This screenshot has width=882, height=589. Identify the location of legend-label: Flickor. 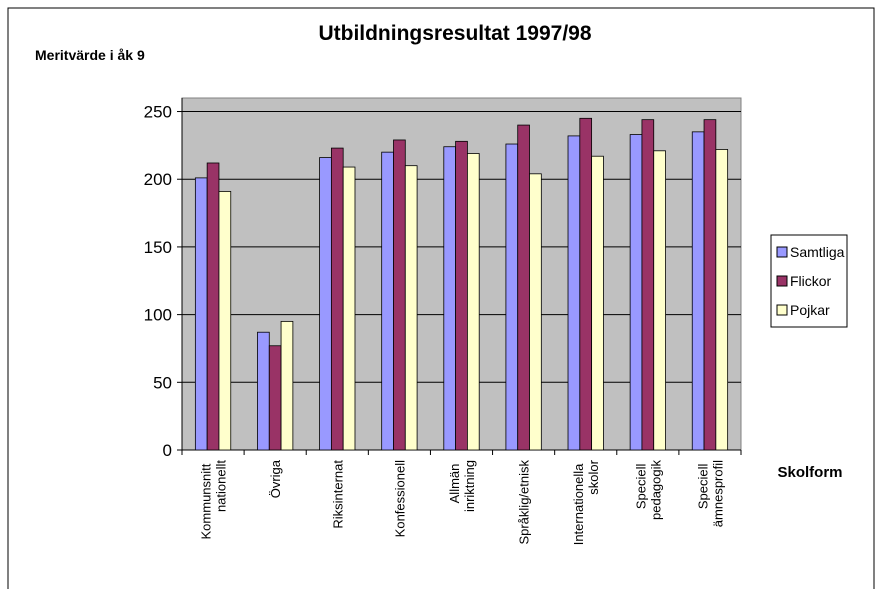
(811, 281).